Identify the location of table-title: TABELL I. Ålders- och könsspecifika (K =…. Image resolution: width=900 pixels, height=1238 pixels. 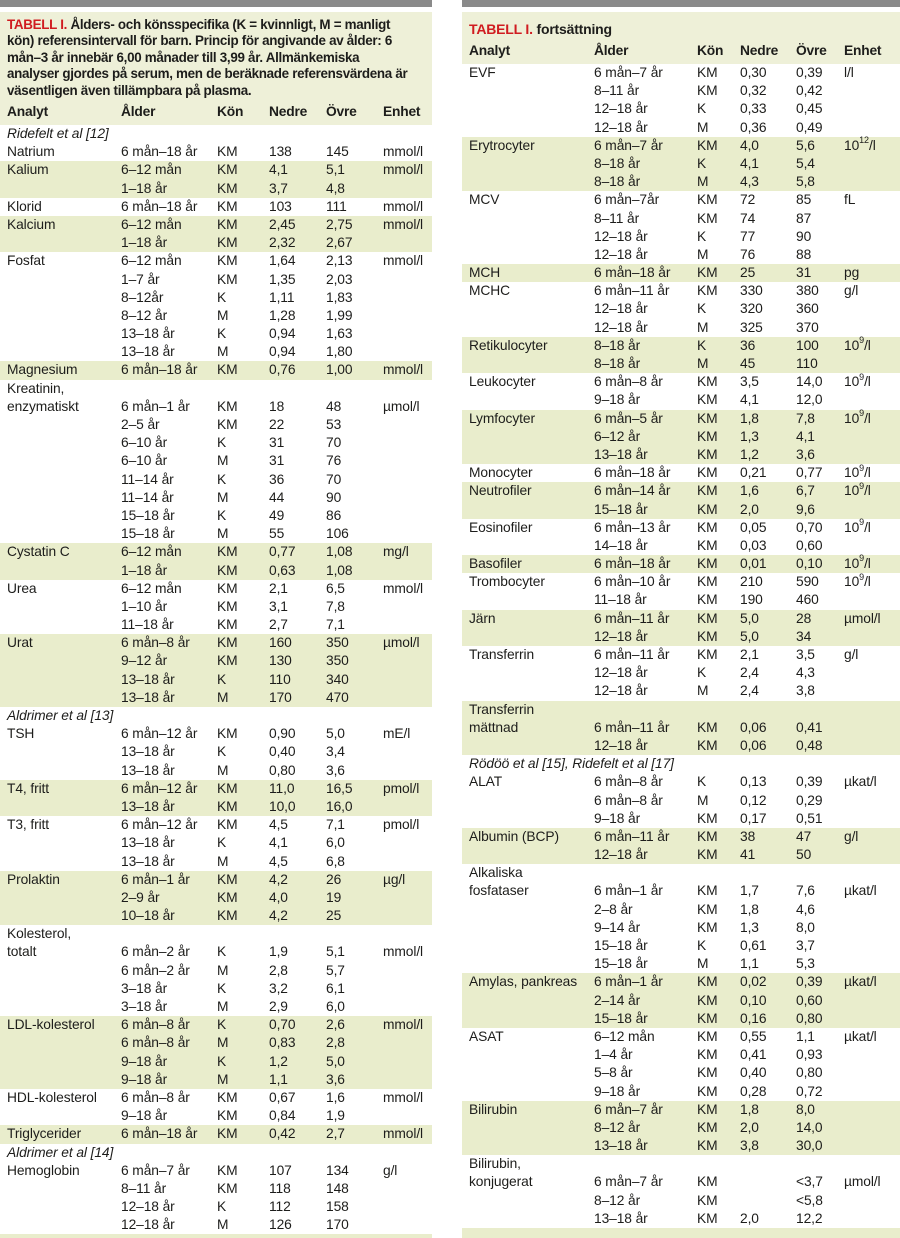
(217, 25).